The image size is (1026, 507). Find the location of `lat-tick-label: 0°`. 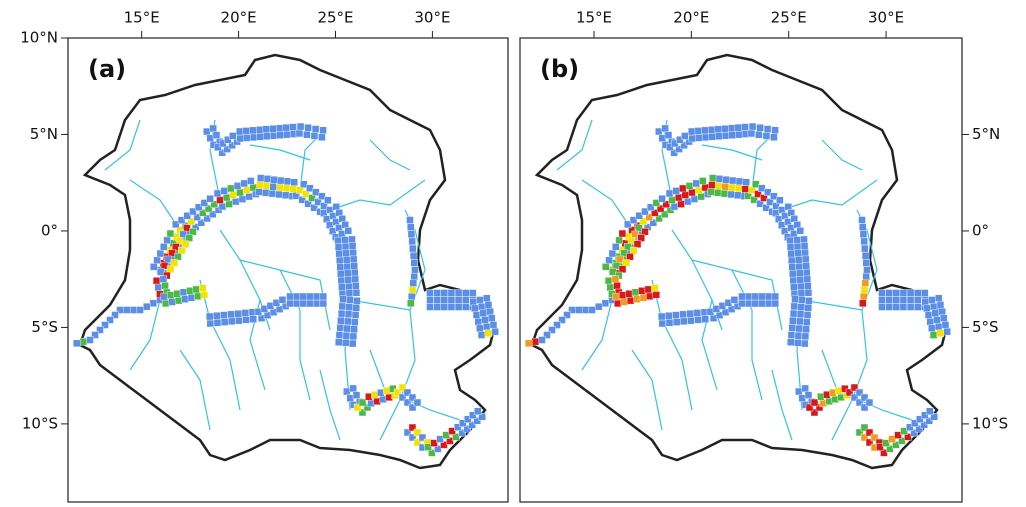

lat-tick-label: 0° is located at coordinates (980, 230).